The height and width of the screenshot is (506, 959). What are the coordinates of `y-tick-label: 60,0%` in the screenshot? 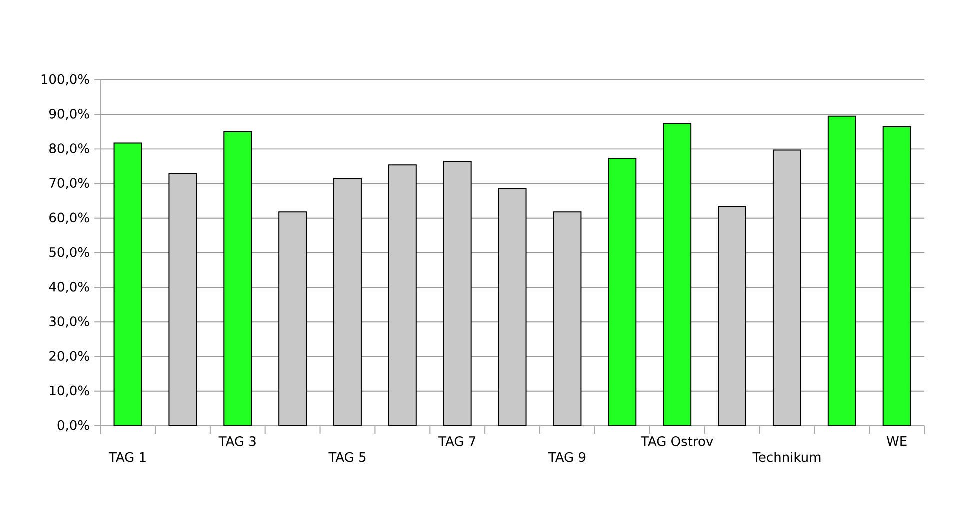 It's located at (70, 218).